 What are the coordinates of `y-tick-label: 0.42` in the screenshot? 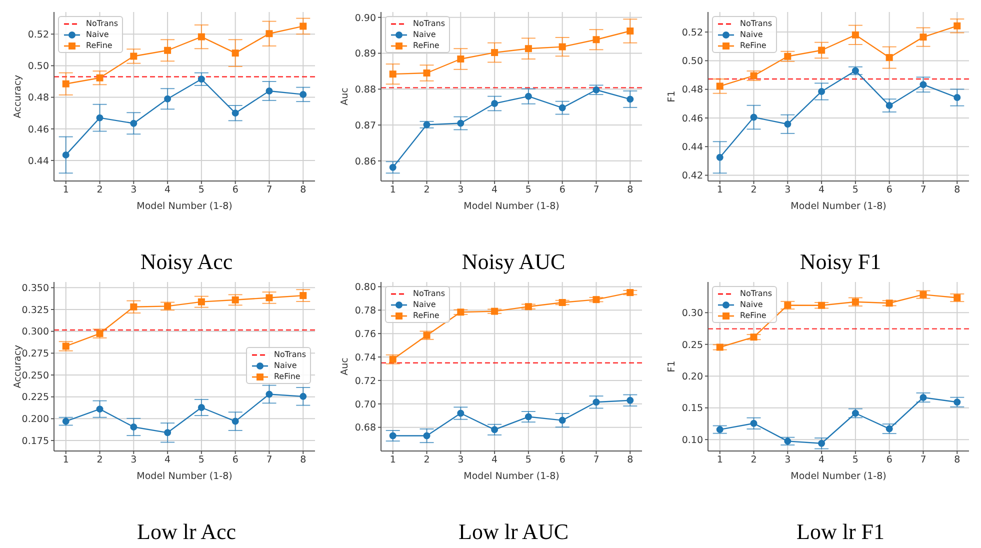 It's located at (692, 176).